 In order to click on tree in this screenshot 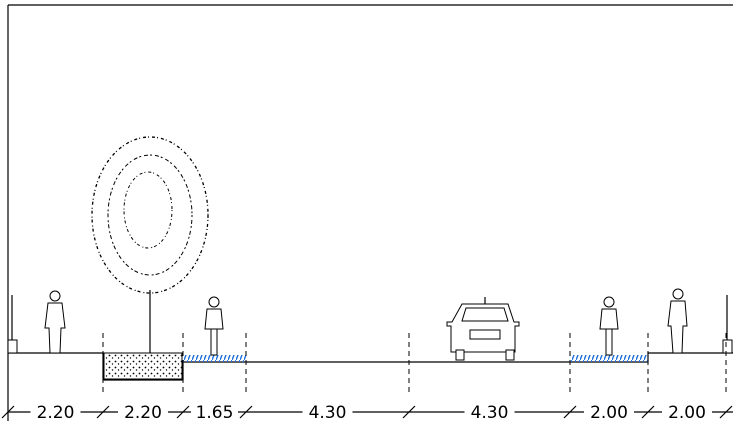, I will do `click(150, 244)`.